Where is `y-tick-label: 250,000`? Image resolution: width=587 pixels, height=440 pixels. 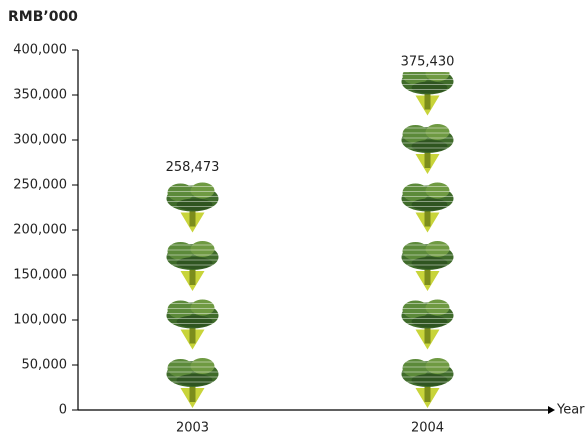
y-tick-label: 250,000 is located at coordinates (40, 185).